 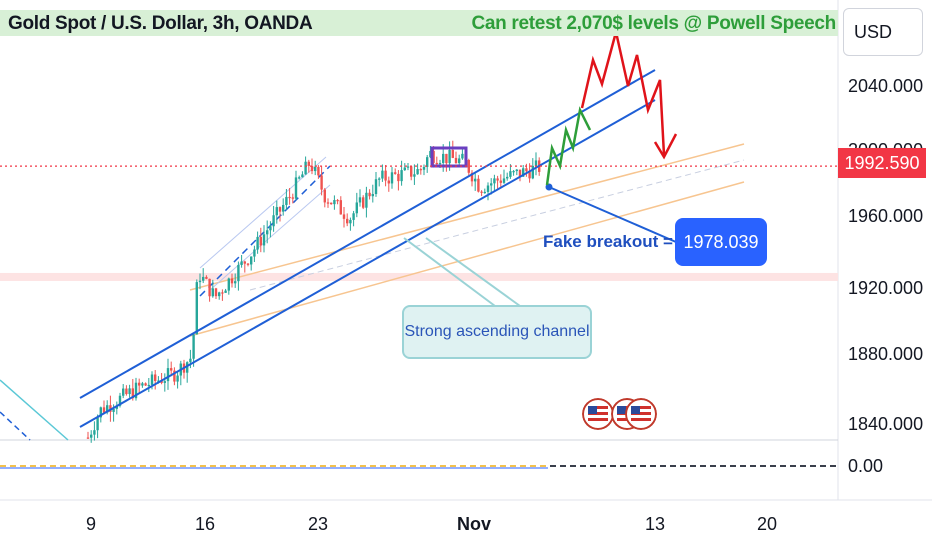 I want to click on channel-callout: Strong ascending channel, so click(x=497, y=332).